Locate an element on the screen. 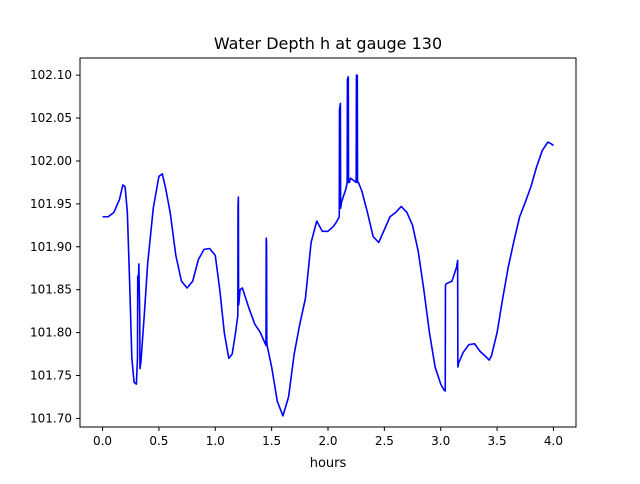  x-tick-label: 0.0 is located at coordinates (102, 441).